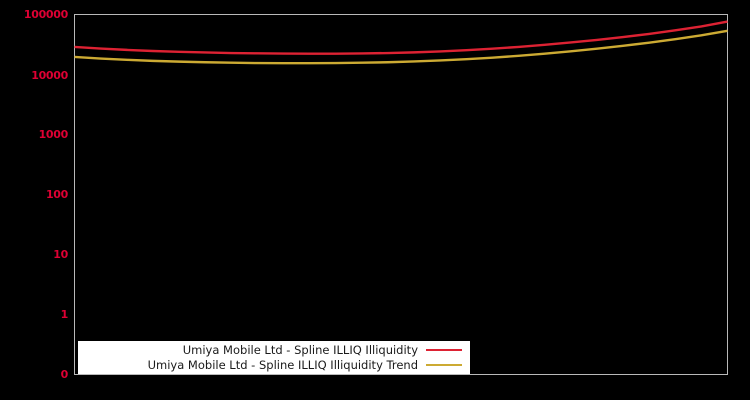 The image size is (750, 400). I want to click on y-tick-label: 100, so click(56, 194).